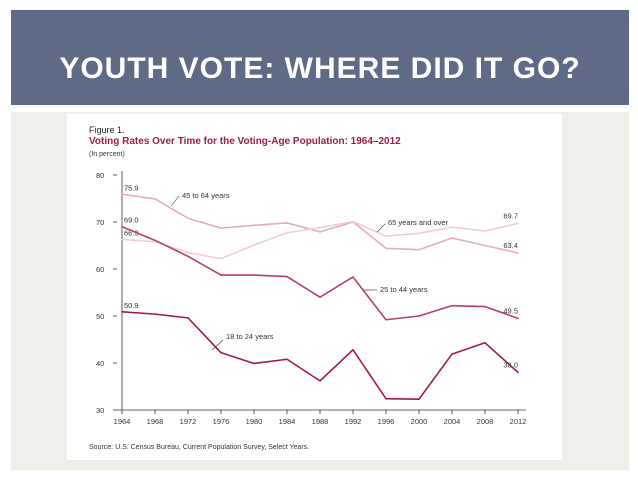 This screenshot has height=479, width=638. I want to click on x-tick-label: 2004, so click(452, 421).